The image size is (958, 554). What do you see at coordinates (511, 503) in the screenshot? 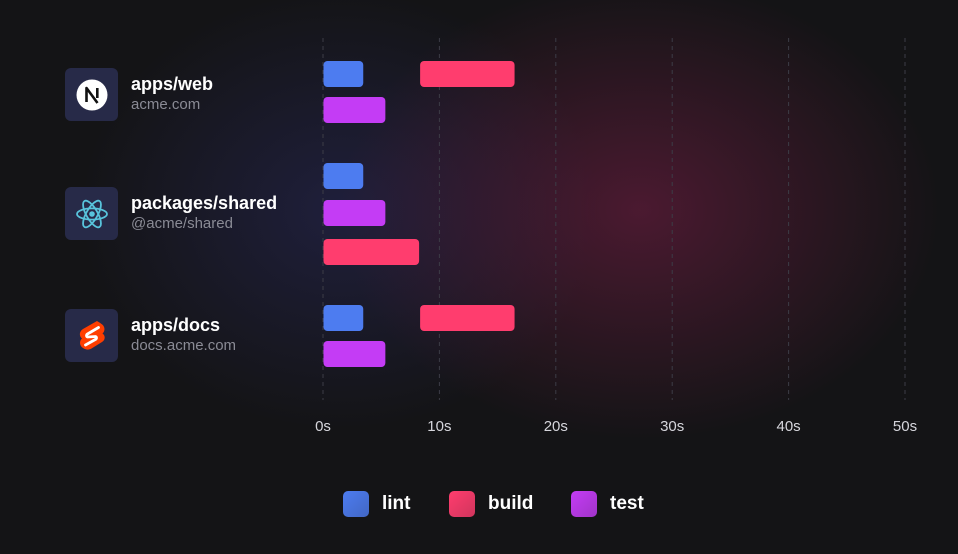
I see `legend-label: build` at bounding box center [511, 503].